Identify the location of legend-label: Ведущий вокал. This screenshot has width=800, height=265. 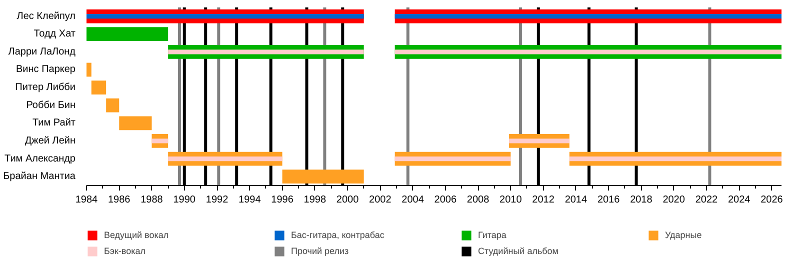
(137, 235).